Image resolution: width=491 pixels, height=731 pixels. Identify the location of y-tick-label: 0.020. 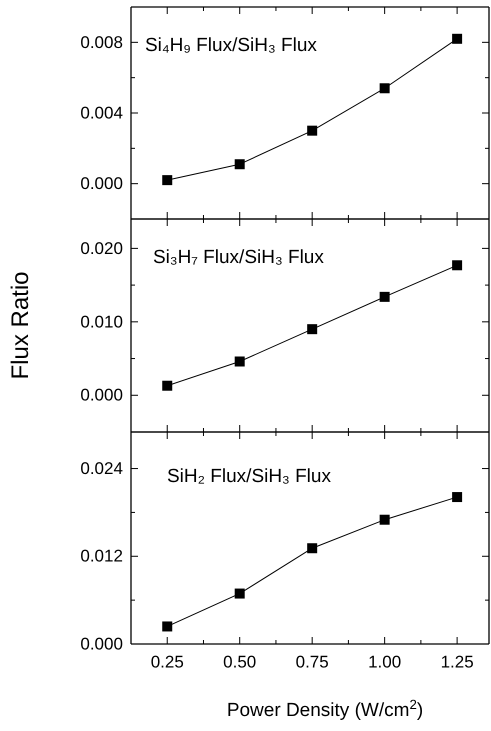
(101, 248).